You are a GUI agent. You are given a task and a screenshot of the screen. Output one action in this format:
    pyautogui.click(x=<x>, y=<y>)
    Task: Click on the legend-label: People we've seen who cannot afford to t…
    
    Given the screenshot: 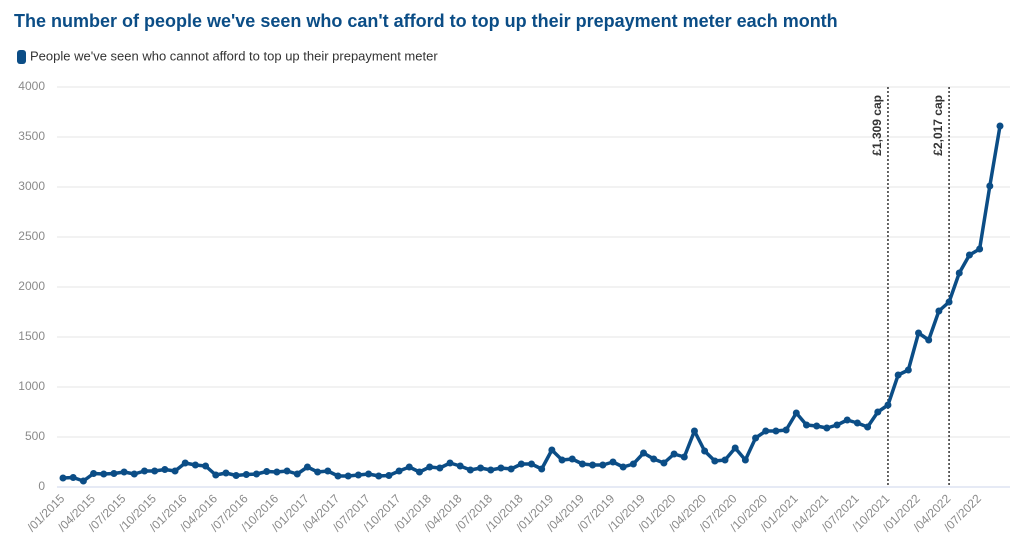 What is the action you would take?
    pyautogui.click(x=234, y=55)
    